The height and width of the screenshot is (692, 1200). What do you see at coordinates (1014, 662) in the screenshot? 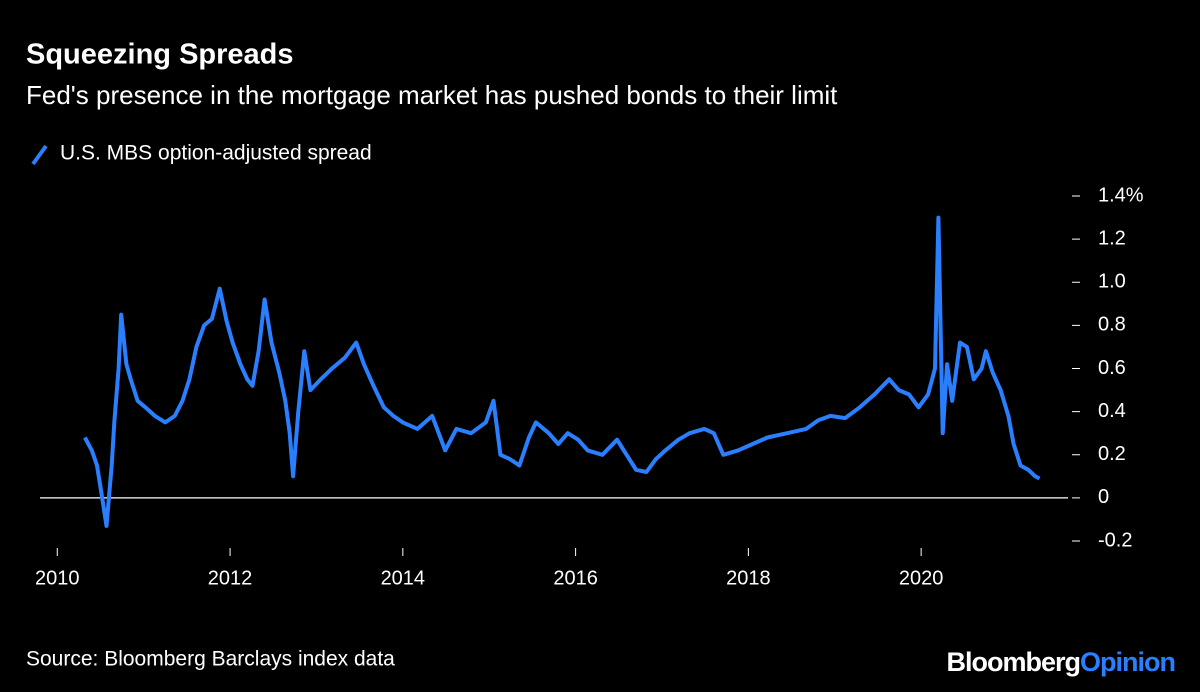
I see `brand-name: Bloomberg` at bounding box center [1014, 662].